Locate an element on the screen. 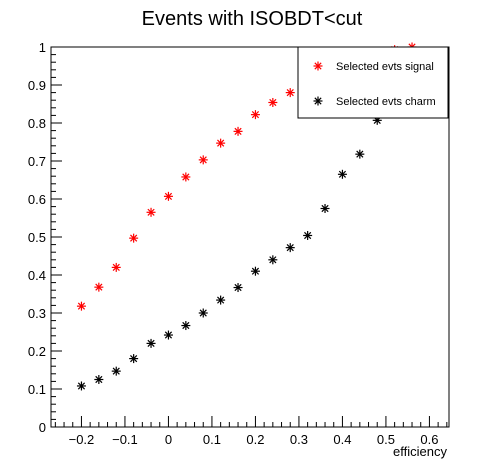 The width and height of the screenshot is (498, 474). legend-box is located at coordinates (373, 82).